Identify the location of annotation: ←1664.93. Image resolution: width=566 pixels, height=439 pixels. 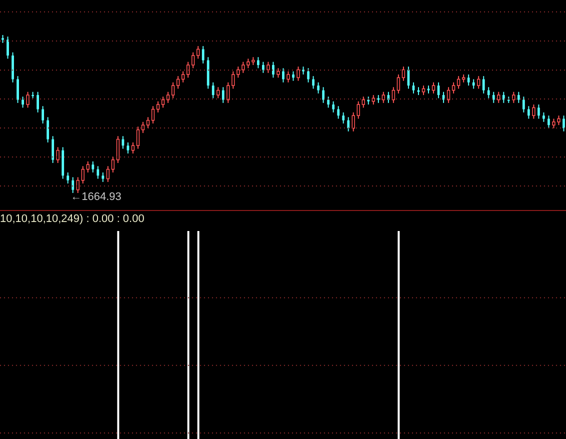
(96, 197).